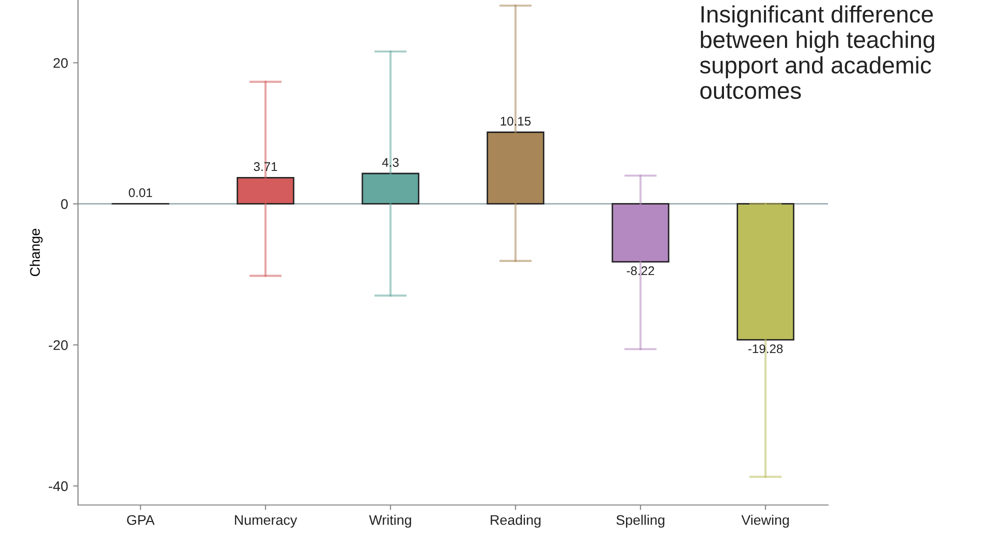  What do you see at coordinates (390, 521) in the screenshot?
I see `x-tick-label: Writing` at bounding box center [390, 521].